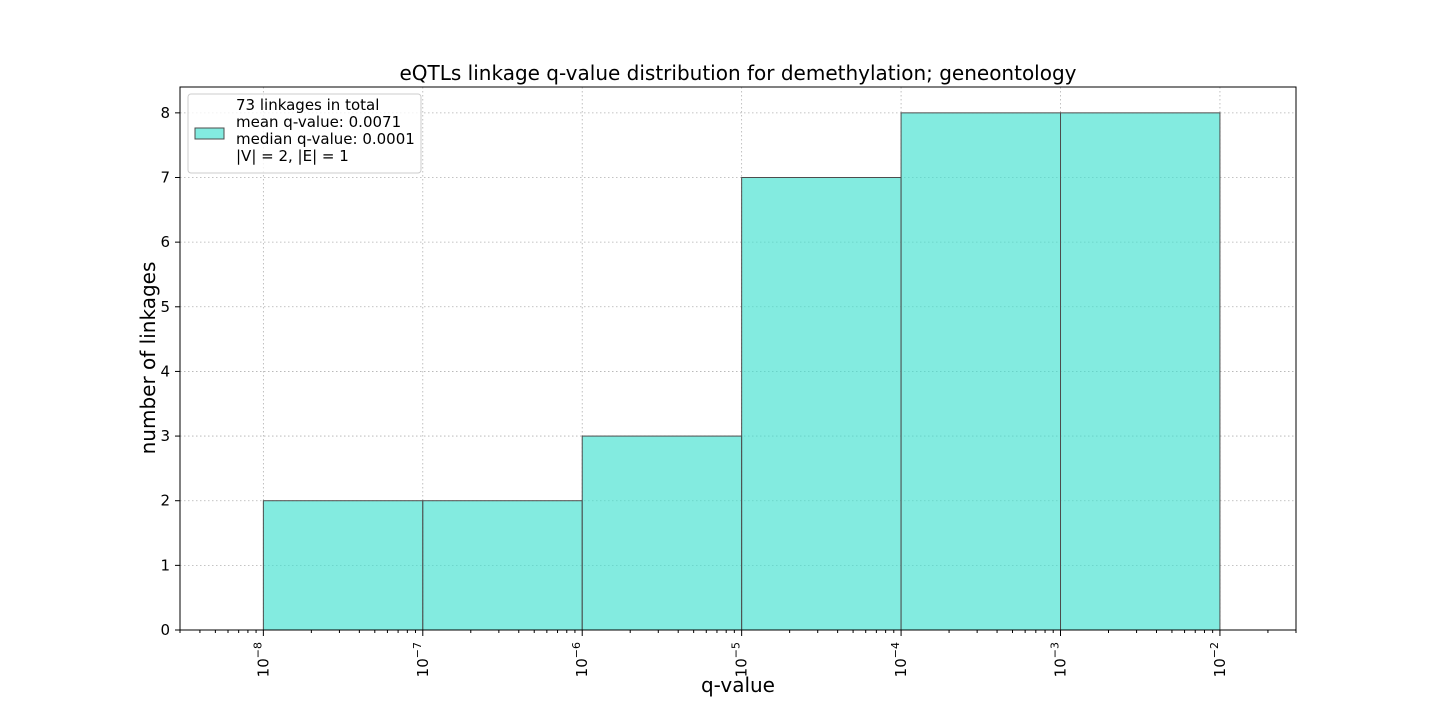  I want to click on x-tick-label-text: 10−5, so click(740, 659).